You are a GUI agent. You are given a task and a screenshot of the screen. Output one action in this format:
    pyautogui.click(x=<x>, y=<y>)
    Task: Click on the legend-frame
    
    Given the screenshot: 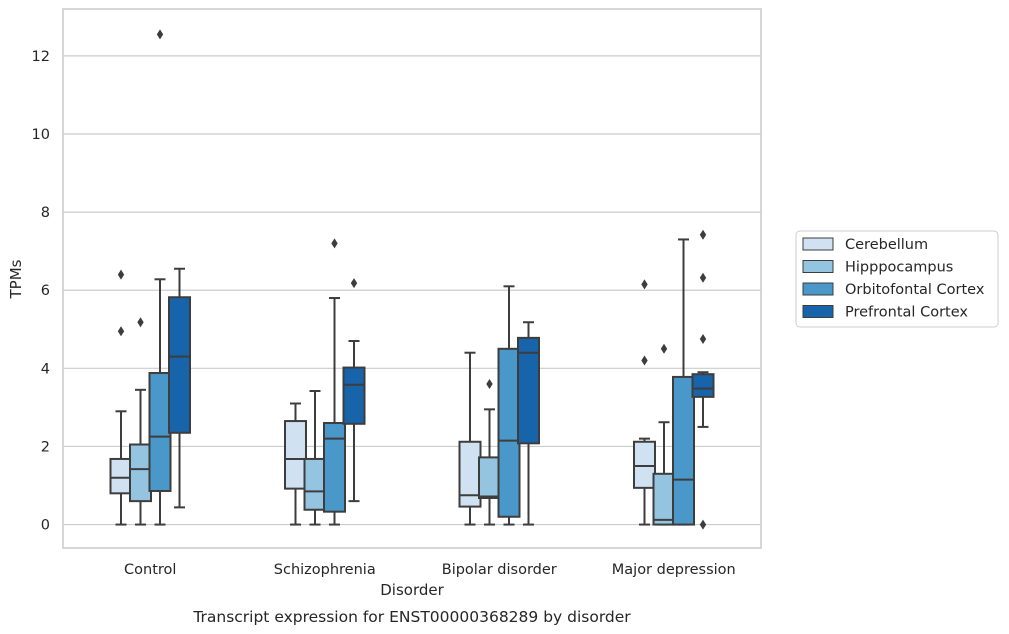 What is the action you would take?
    pyautogui.click(x=897, y=279)
    